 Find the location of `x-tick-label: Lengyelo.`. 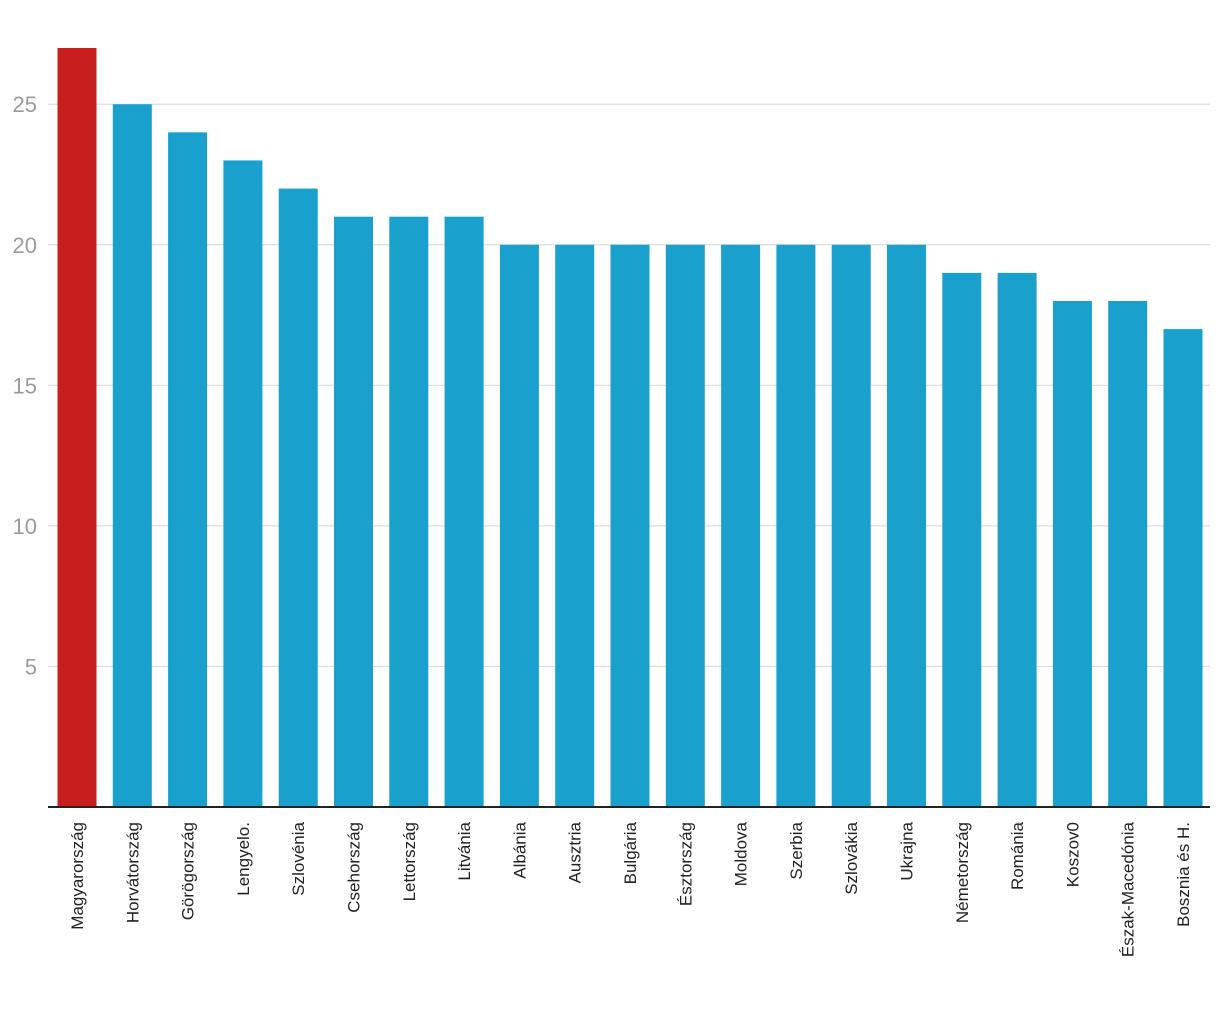

x-tick-label: Lengyelo. is located at coordinates (243, 859).